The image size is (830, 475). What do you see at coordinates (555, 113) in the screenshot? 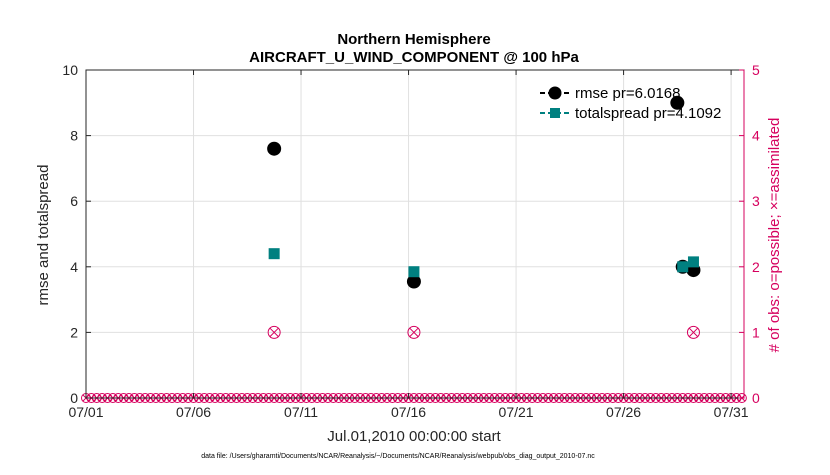
I see `legend-marker-totalspread` at bounding box center [555, 113].